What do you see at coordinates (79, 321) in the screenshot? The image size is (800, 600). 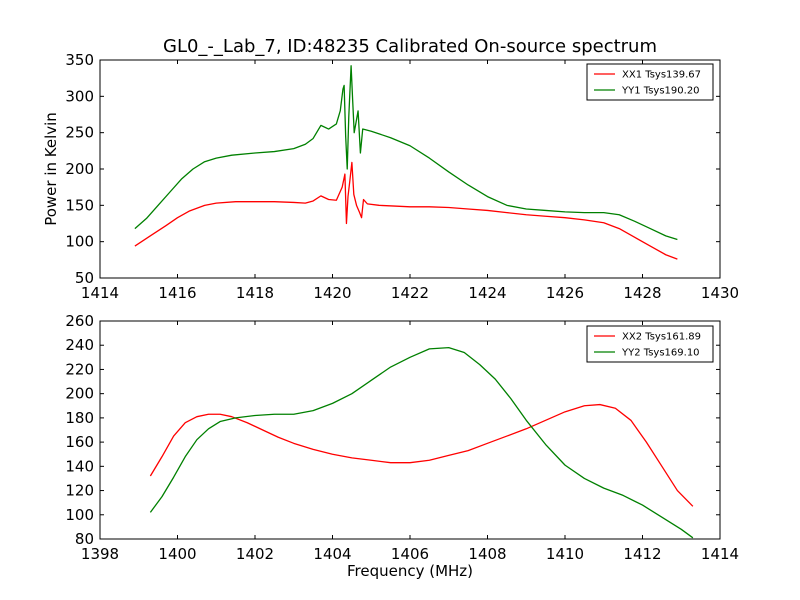 I see `y-tick-label: 260` at bounding box center [79, 321].